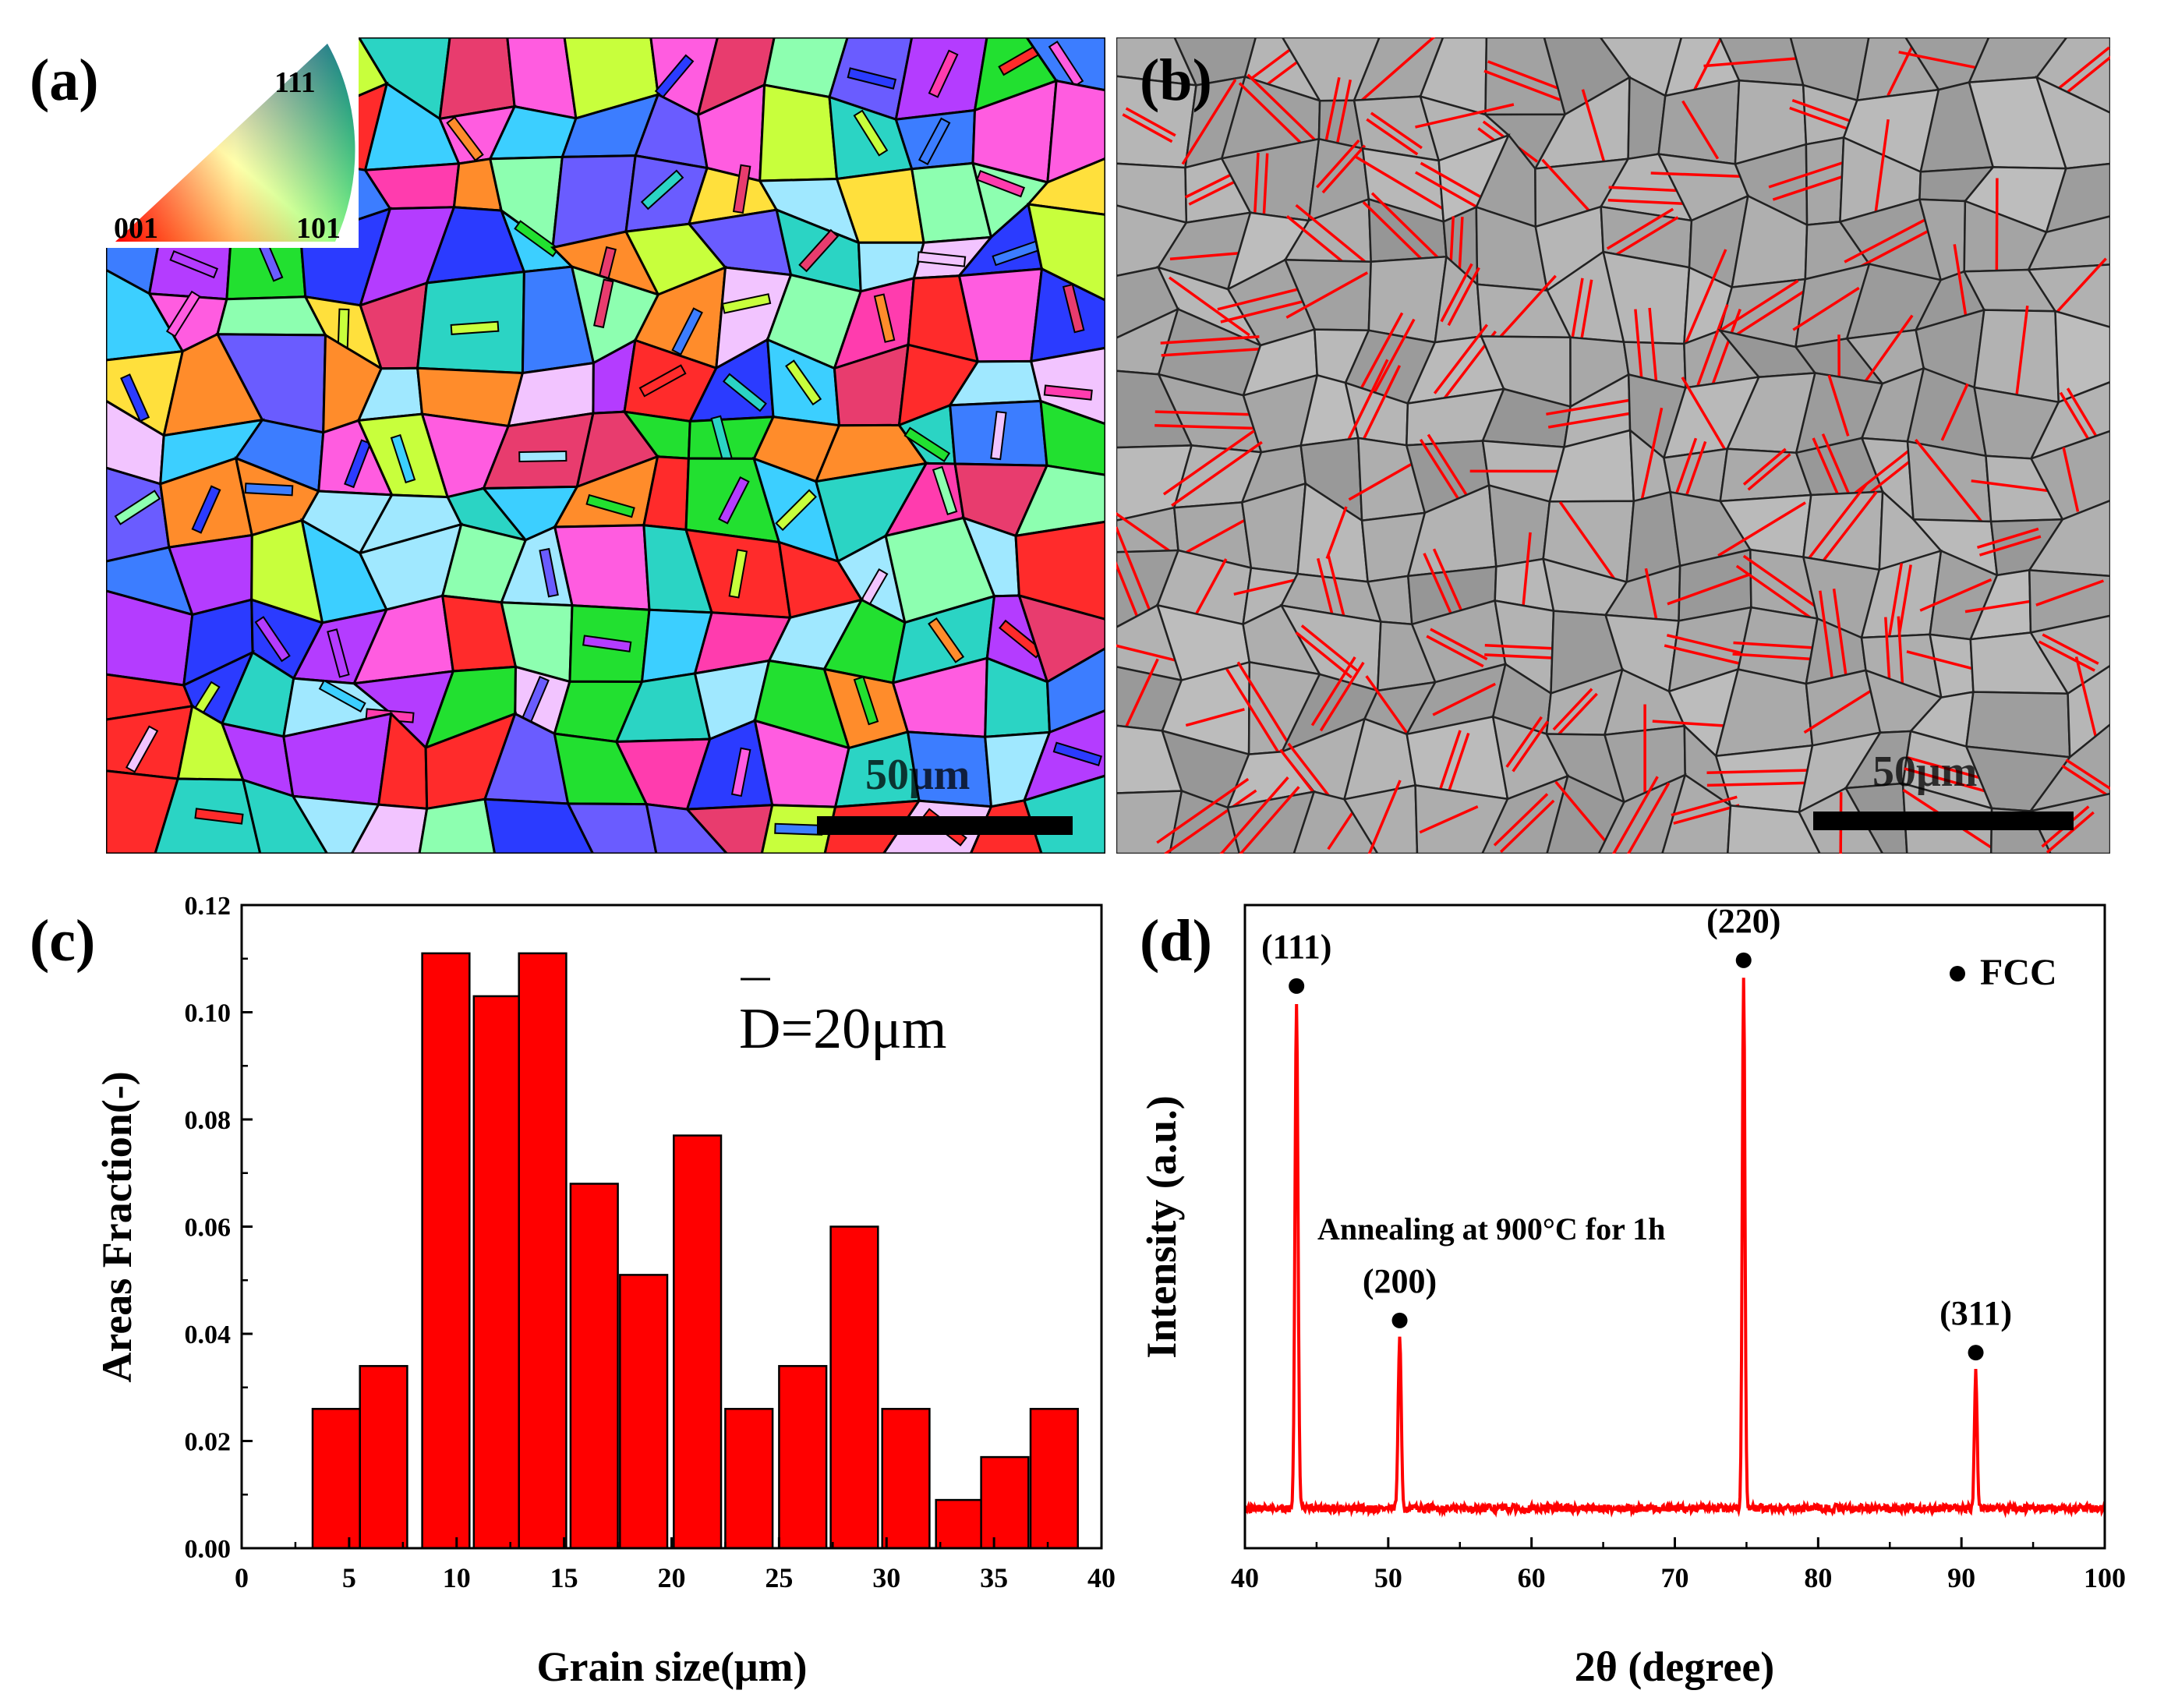 The height and width of the screenshot is (1708, 2164). Describe the element at coordinates (64, 80) in the screenshot. I see `panel-label-a: (a)` at that location.